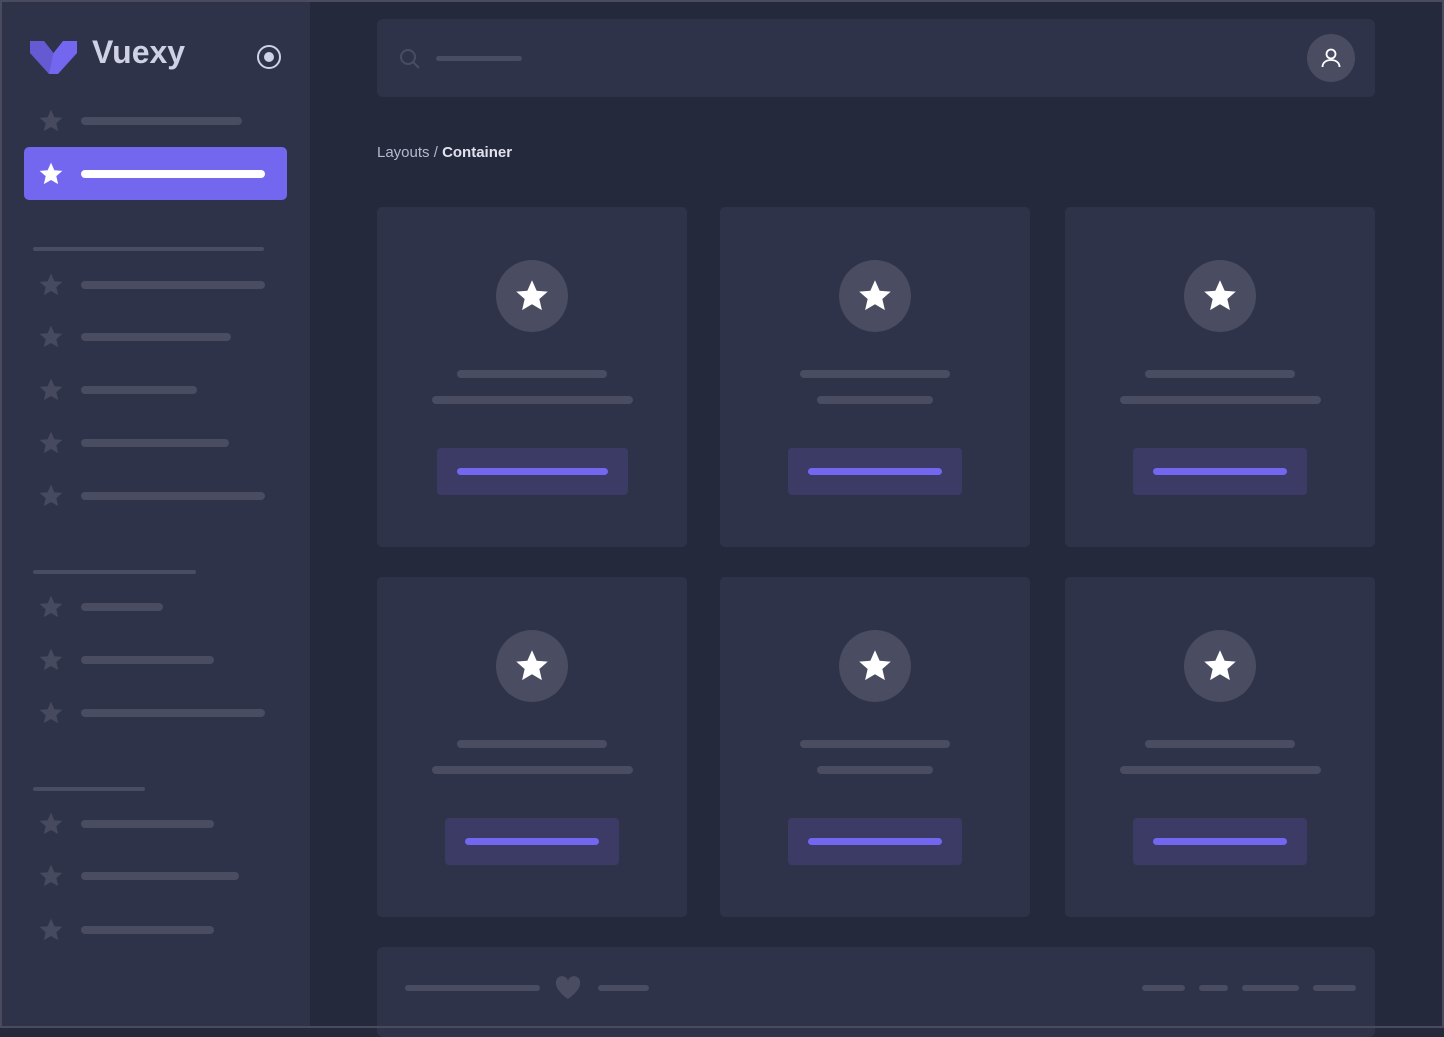 The image size is (1444, 1037). I want to click on breadcrumb: Layouts / Container, so click(444, 152).